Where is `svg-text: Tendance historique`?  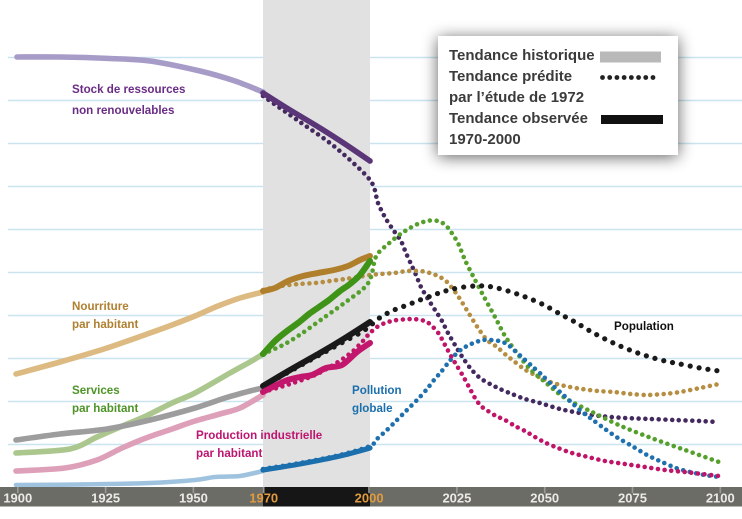 svg-text: Tendance historique is located at coordinates (522, 55).